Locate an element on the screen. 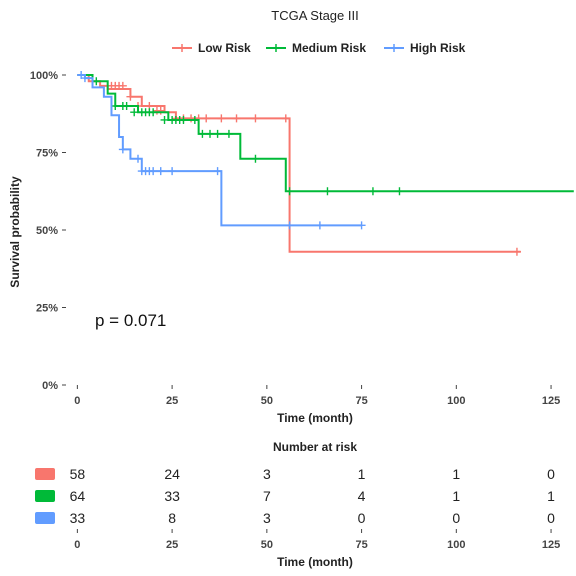 This screenshot has width=576, height=576. y-tick-label: 50% is located at coordinates (47, 231).